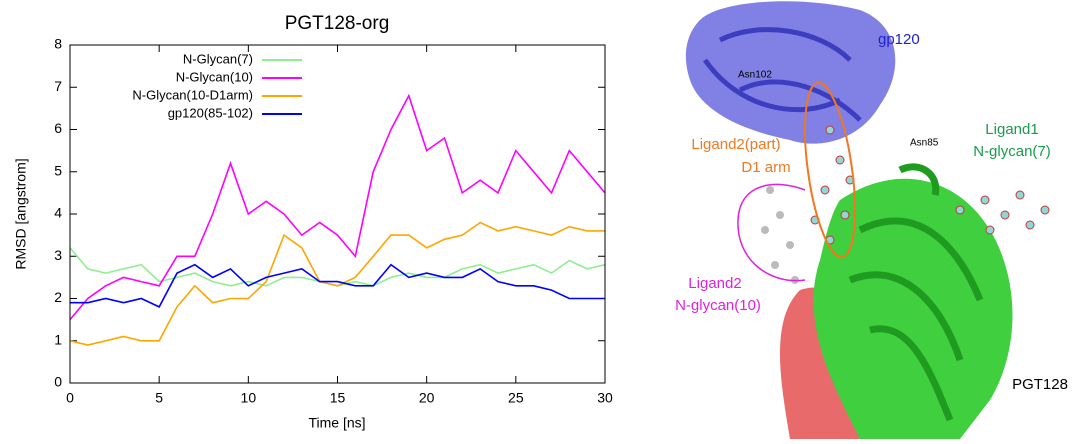 Image resolution: width=1082 pixels, height=444 pixels. I want to click on x-tick-label: 25, so click(516, 398).